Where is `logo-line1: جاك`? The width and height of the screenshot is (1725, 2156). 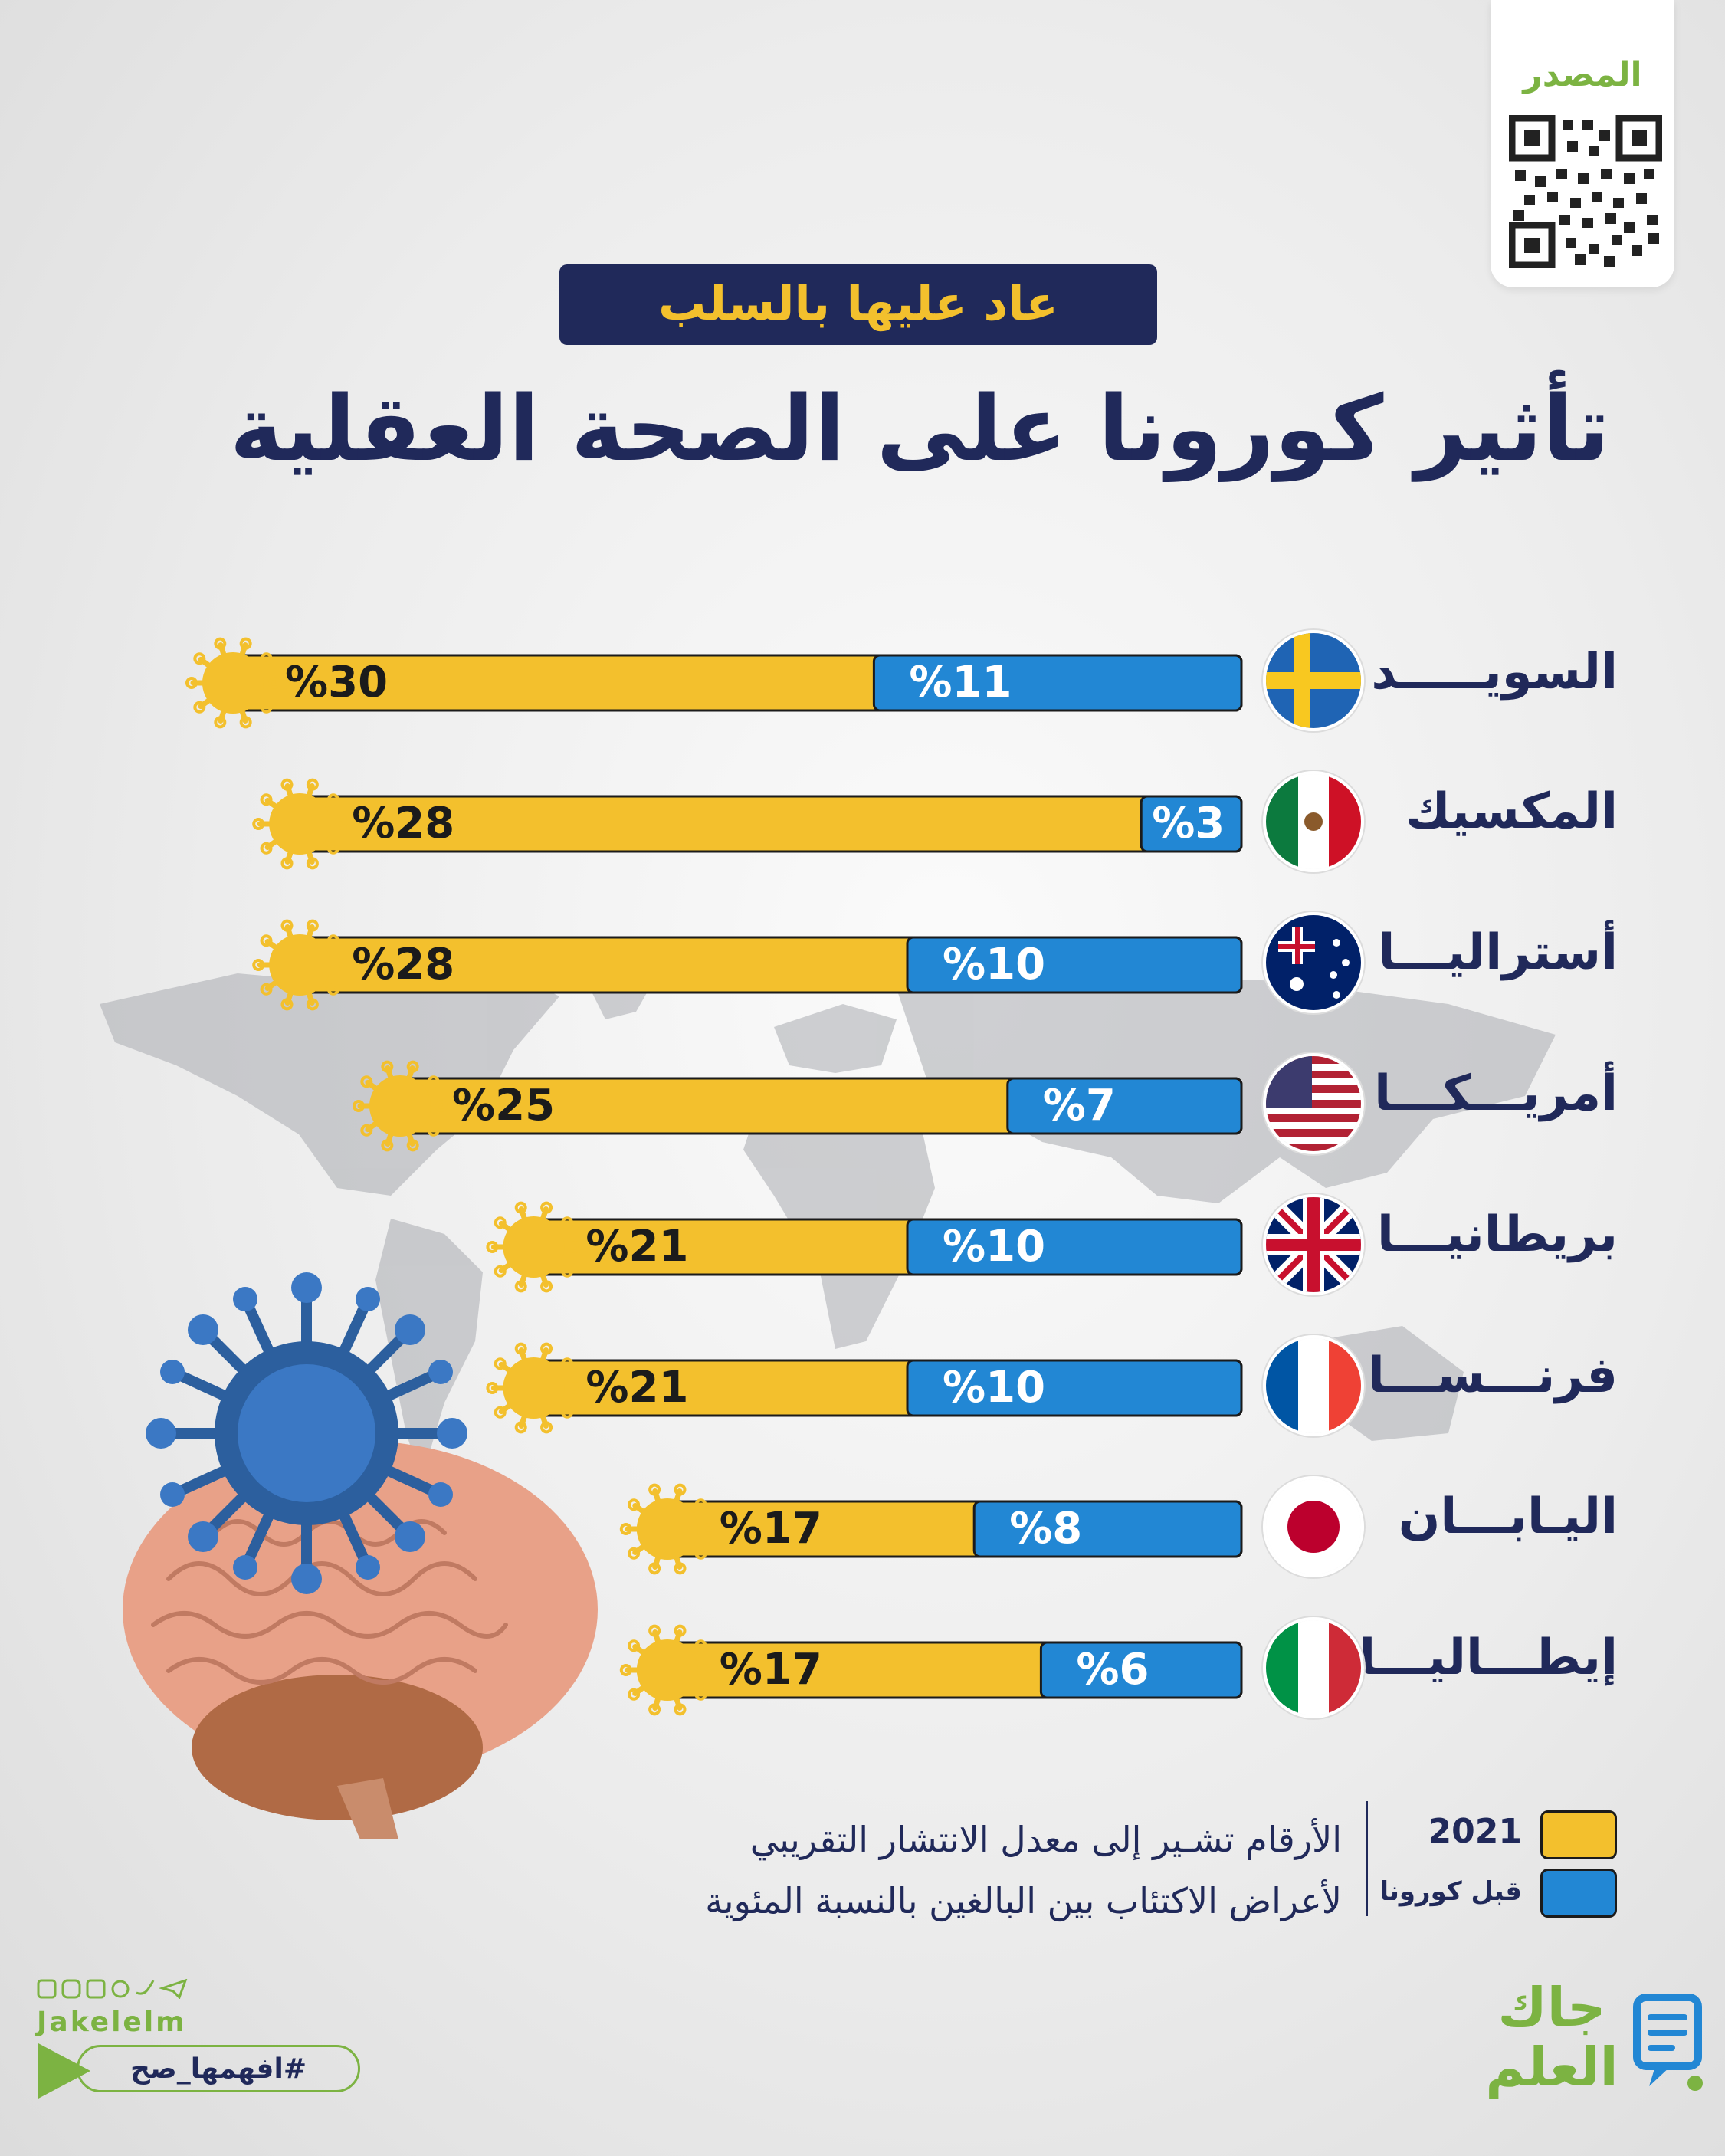
logo-line1: جاك is located at coordinates (1551, 2007).